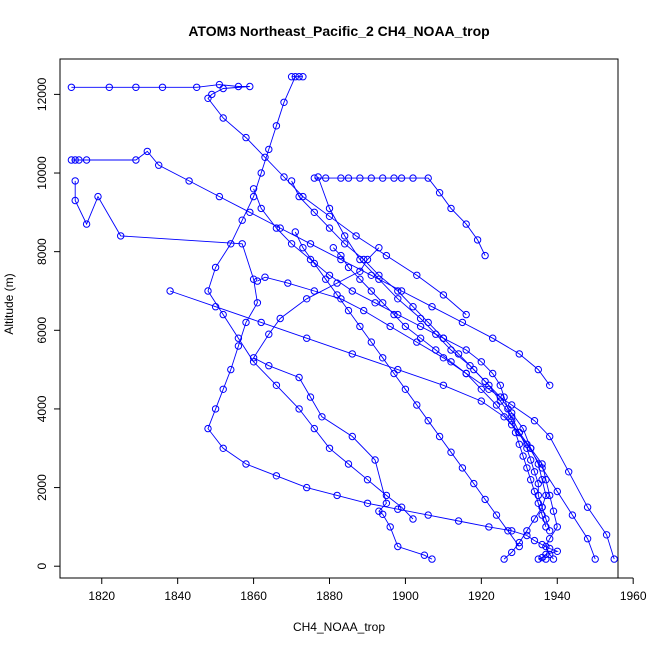 The height and width of the screenshot is (650, 650). I want to click on x-axis-label: CH4_NOAA_trop, so click(339, 627).